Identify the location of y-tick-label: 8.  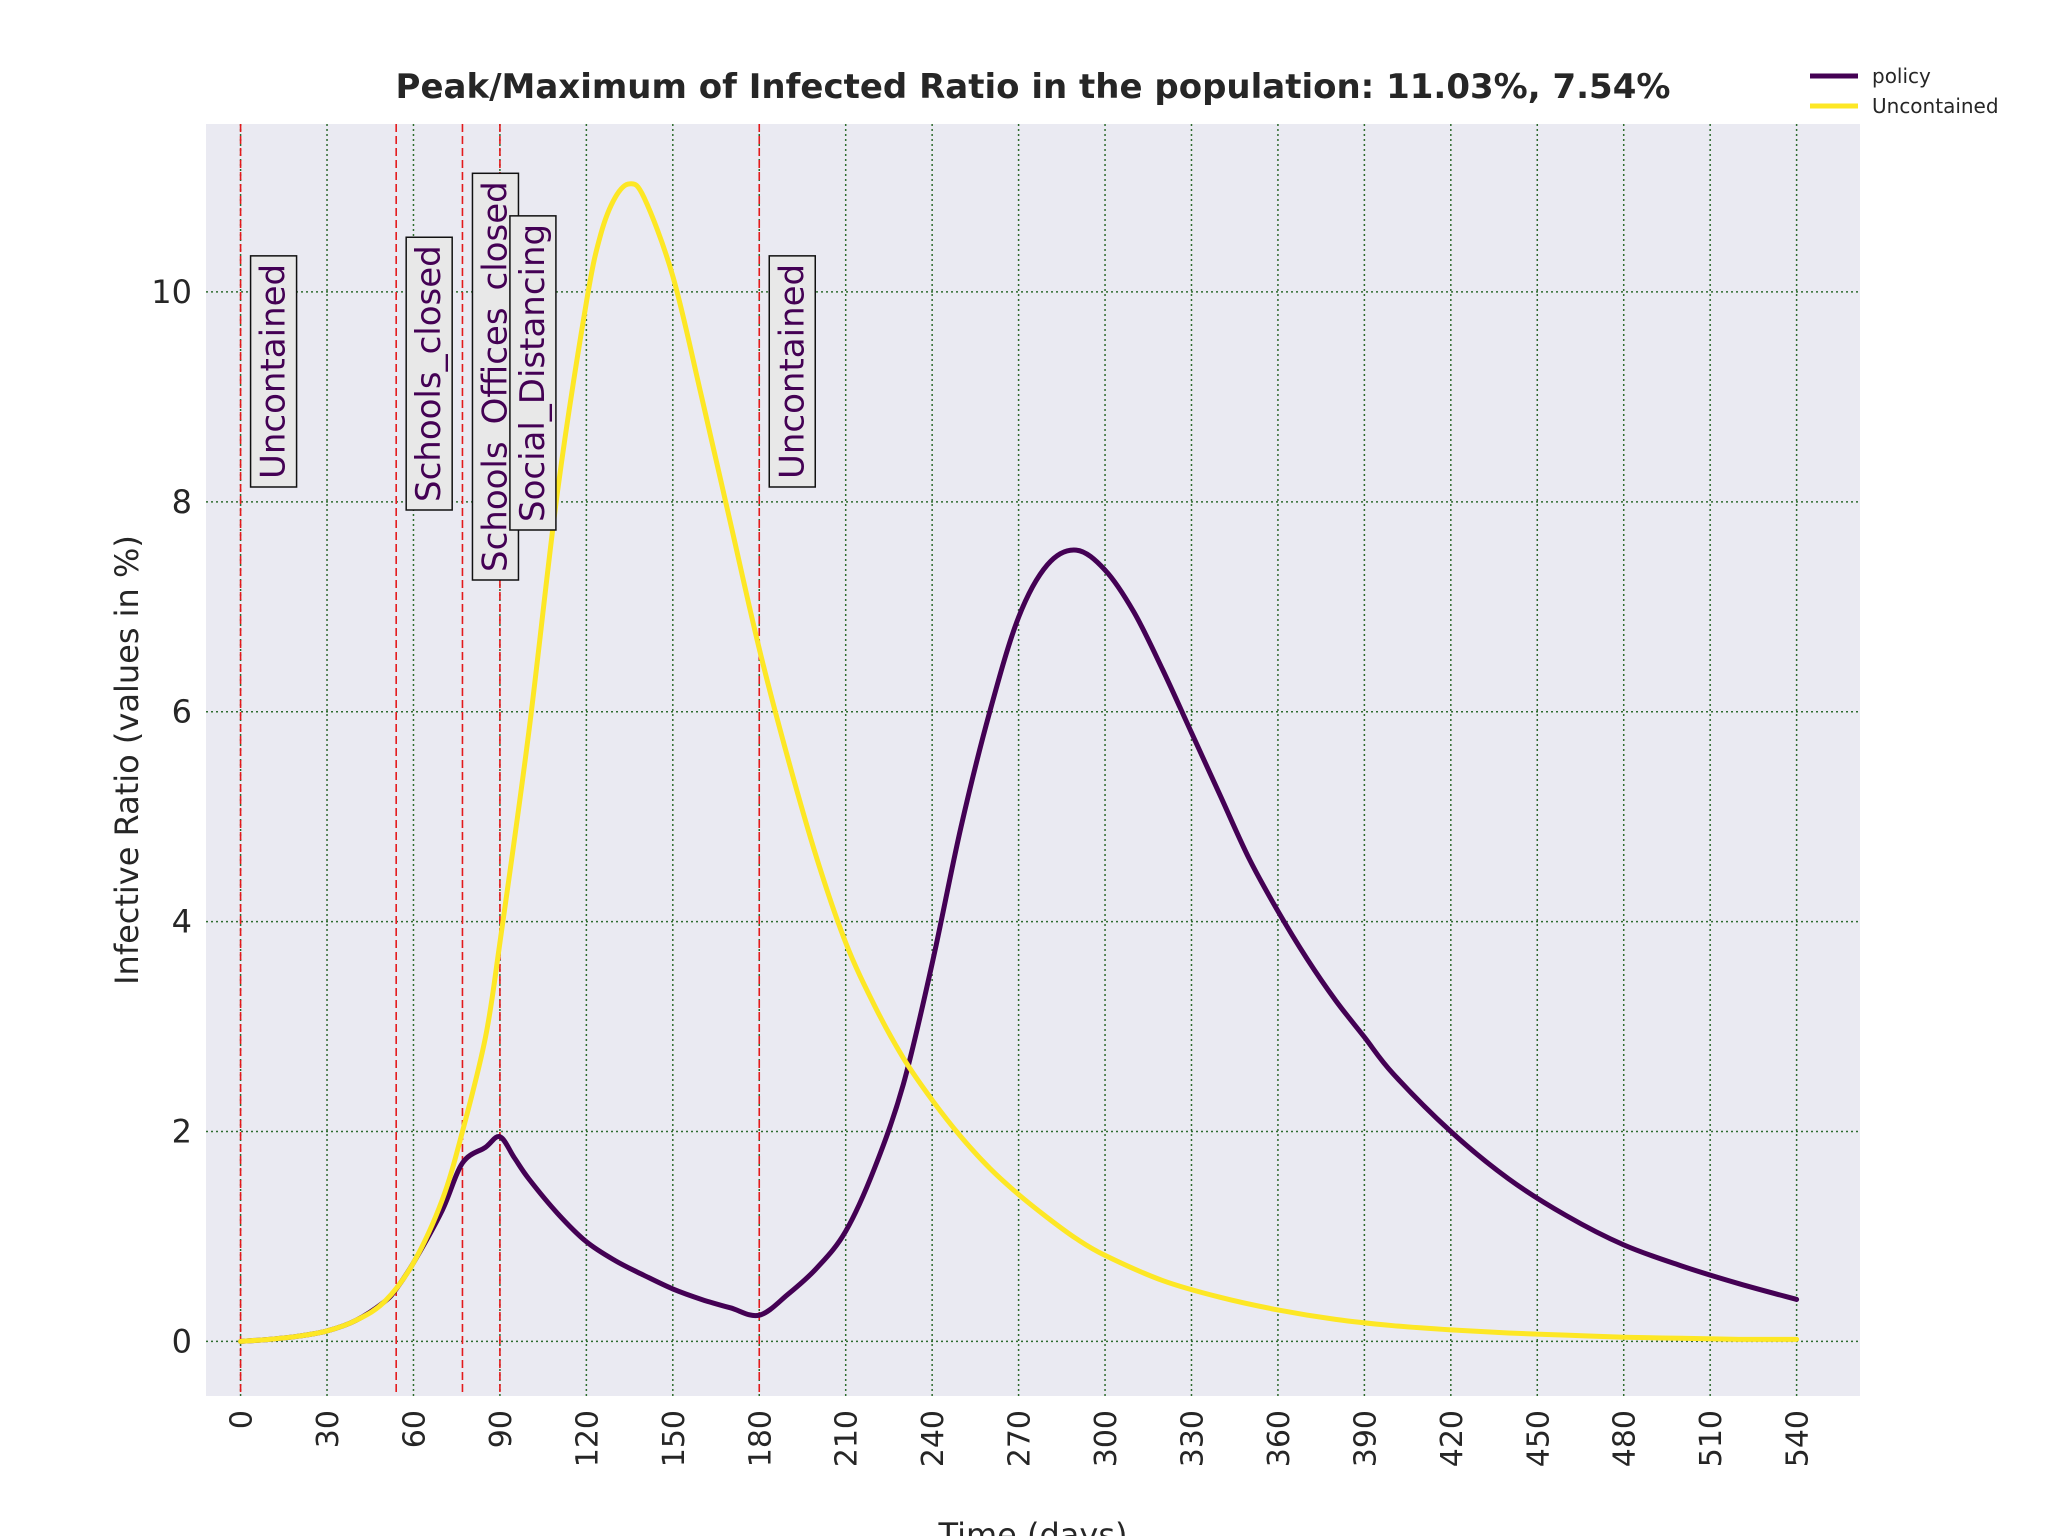
(182, 502).